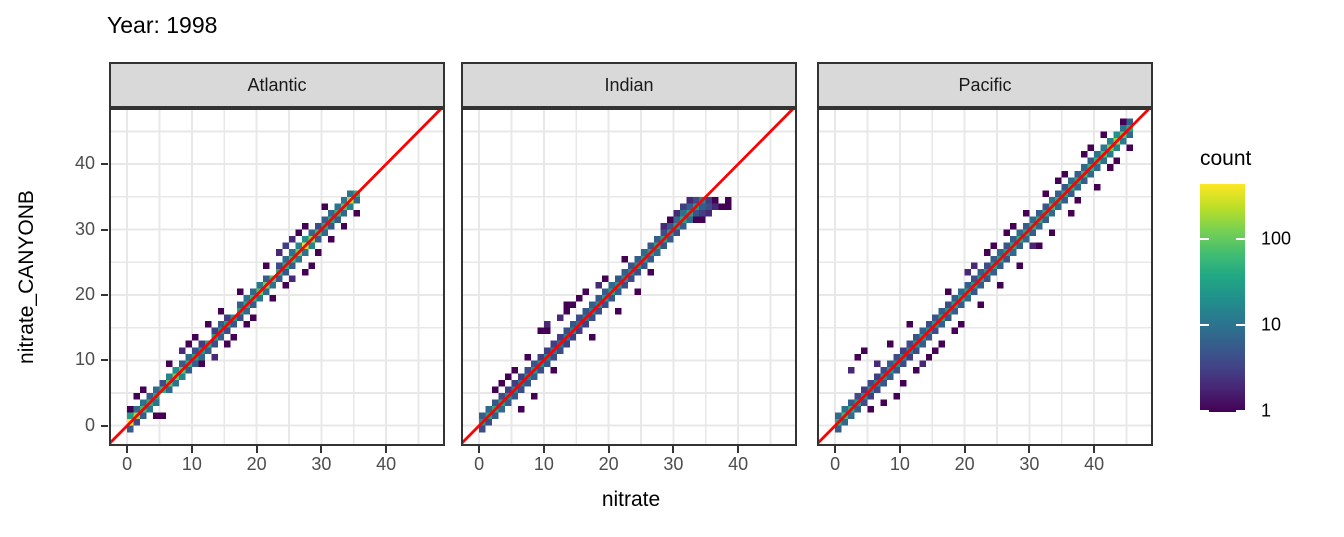 The width and height of the screenshot is (1344, 537). I want to click on legend-colorbar: 1 10 100, so click(1245, 302).